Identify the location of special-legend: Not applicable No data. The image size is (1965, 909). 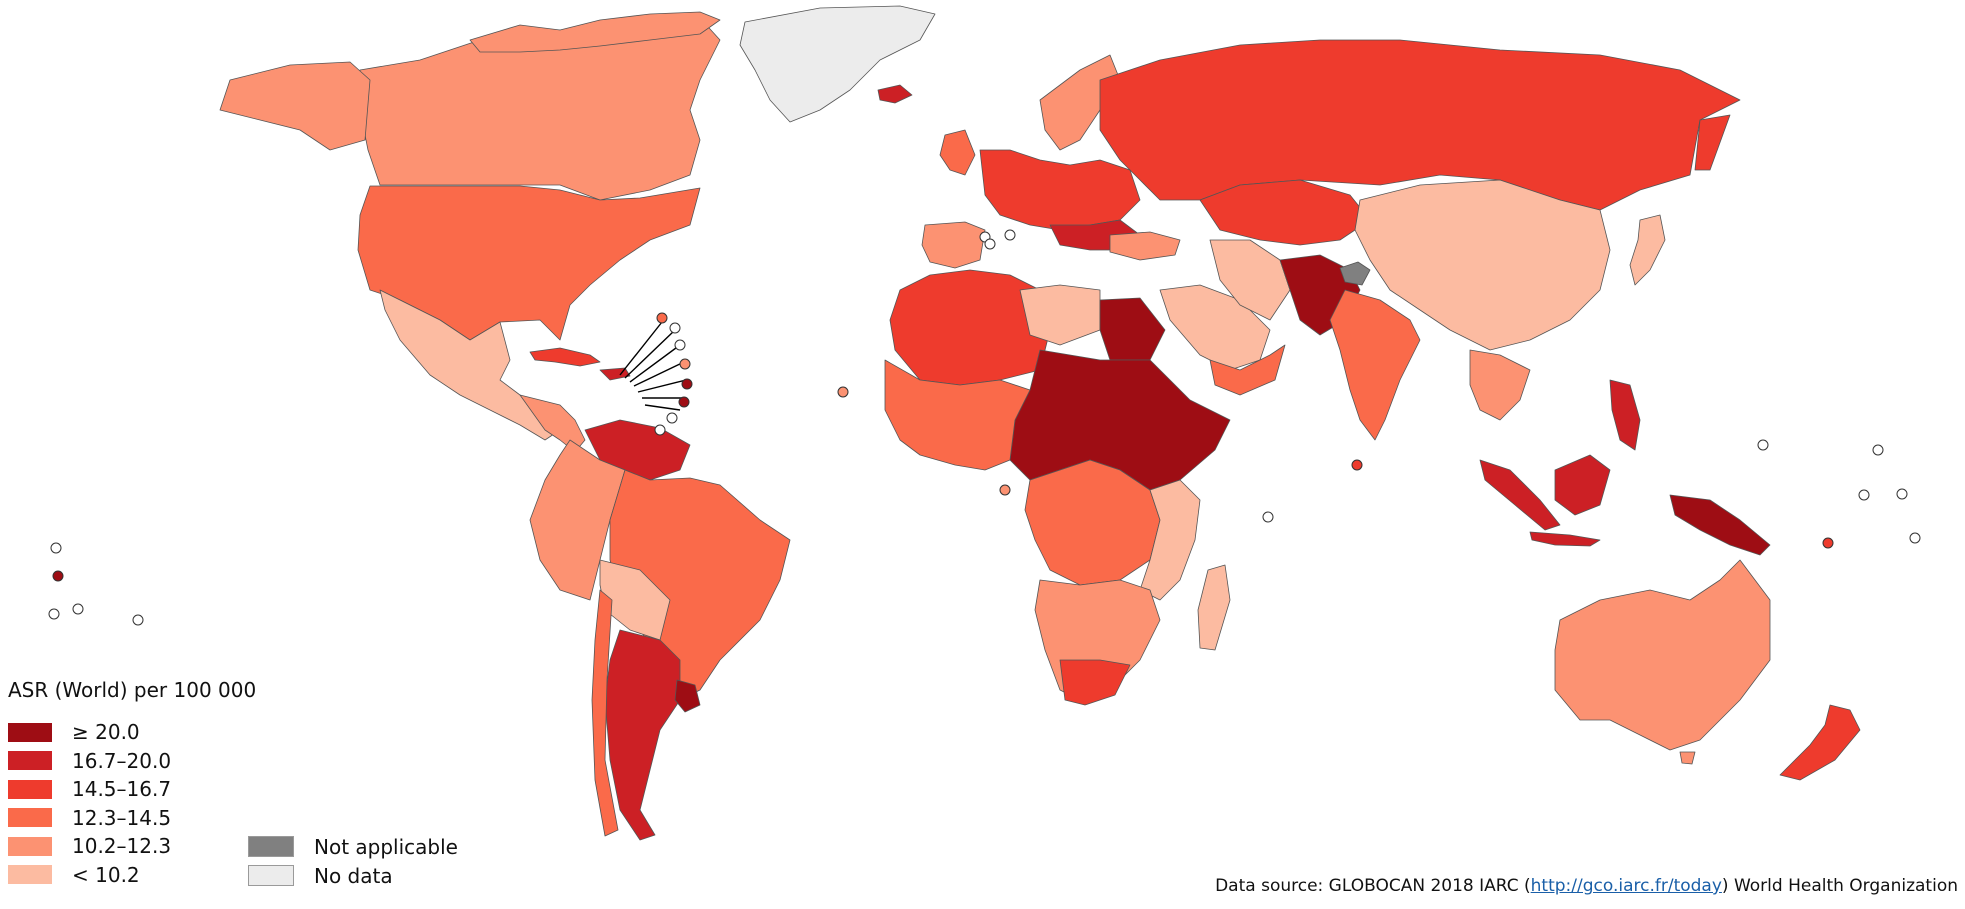
(353, 861).